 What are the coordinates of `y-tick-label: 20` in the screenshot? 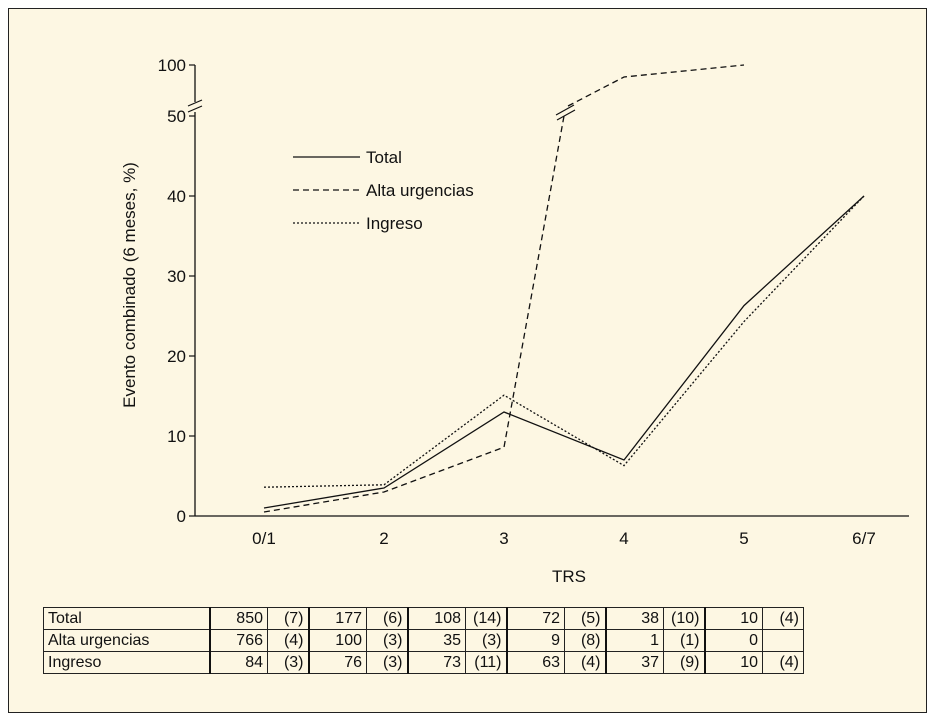 It's located at (176, 356).